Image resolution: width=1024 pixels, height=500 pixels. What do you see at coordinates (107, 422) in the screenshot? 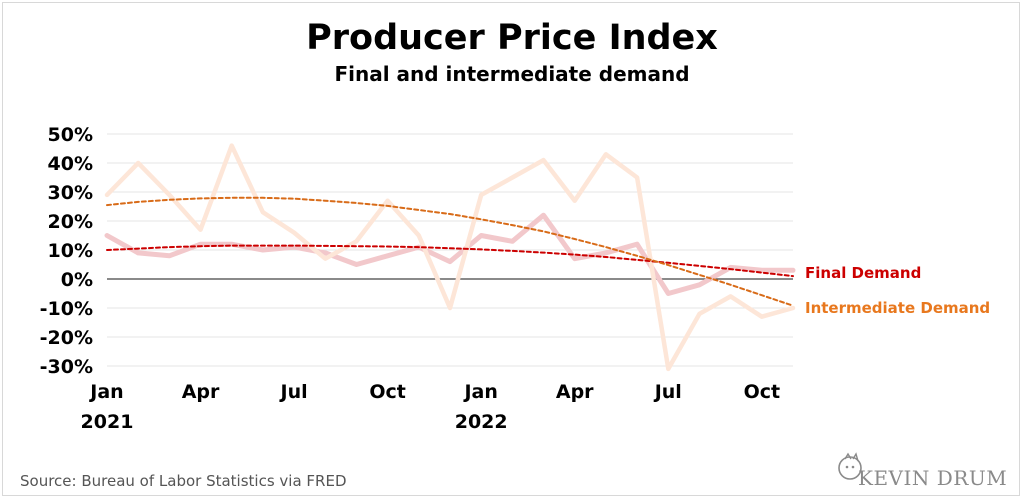
I see `year-label: 2021` at bounding box center [107, 422].